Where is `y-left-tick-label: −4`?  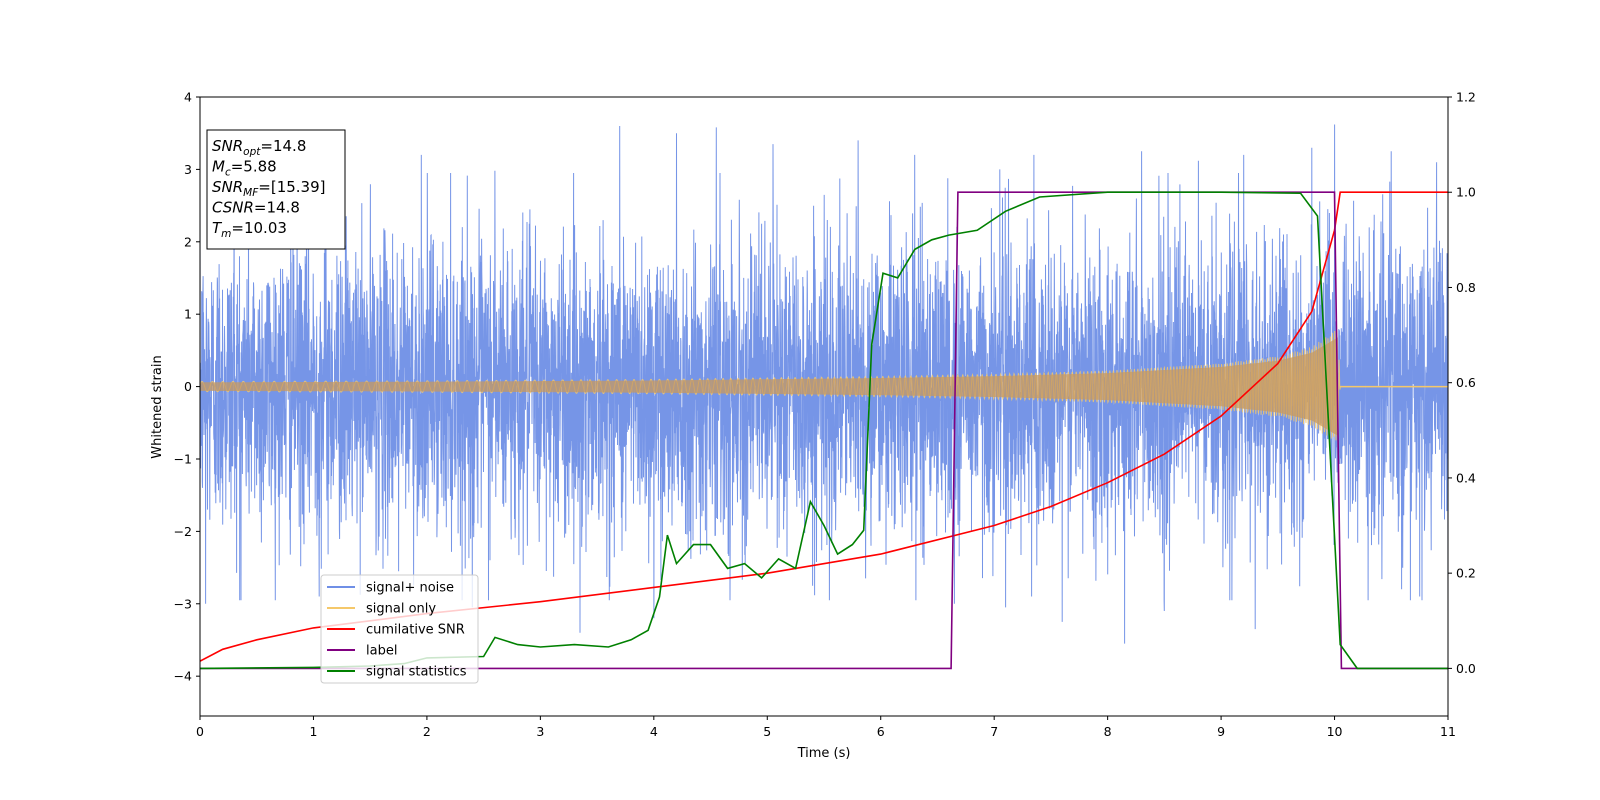
y-left-tick-label: −4 is located at coordinates (183, 676).